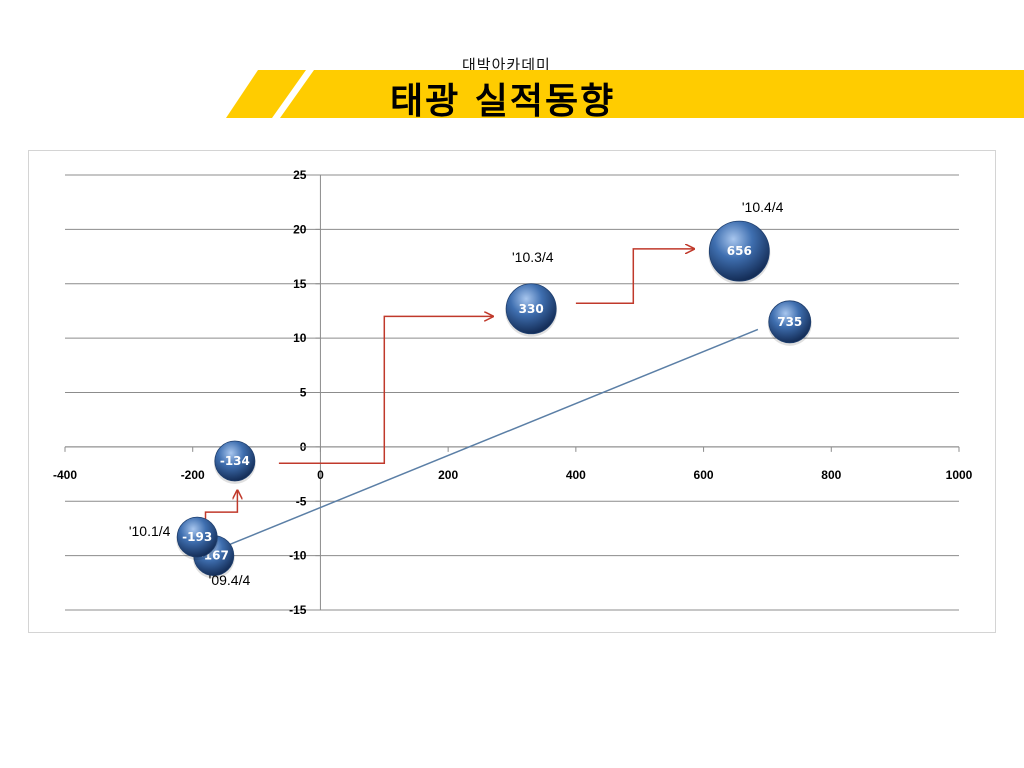 The image size is (1024, 768). I want to click on title-banner, so click(625, 94).